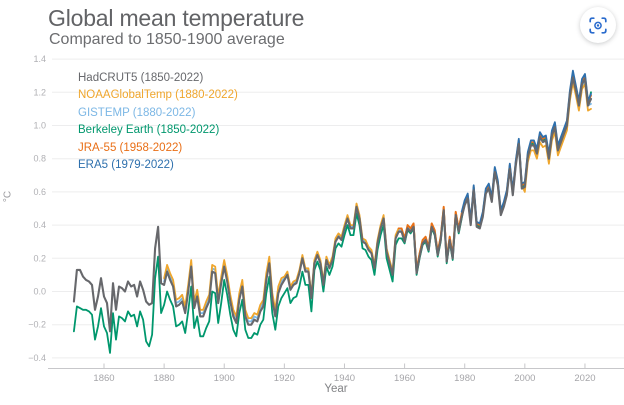  I want to click on y-tick-label: 0.2, so click(39, 258).